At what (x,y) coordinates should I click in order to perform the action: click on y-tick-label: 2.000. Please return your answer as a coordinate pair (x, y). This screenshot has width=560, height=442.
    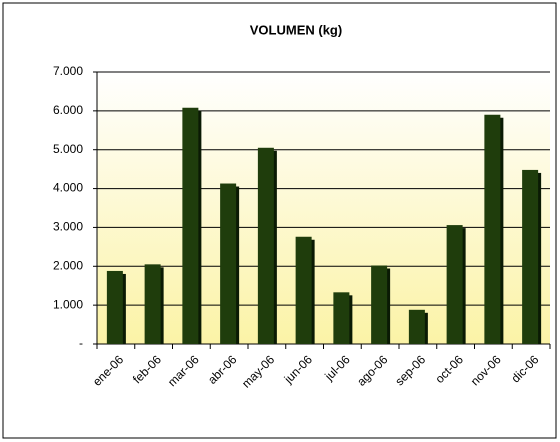
    Looking at the image, I should click on (68, 265).